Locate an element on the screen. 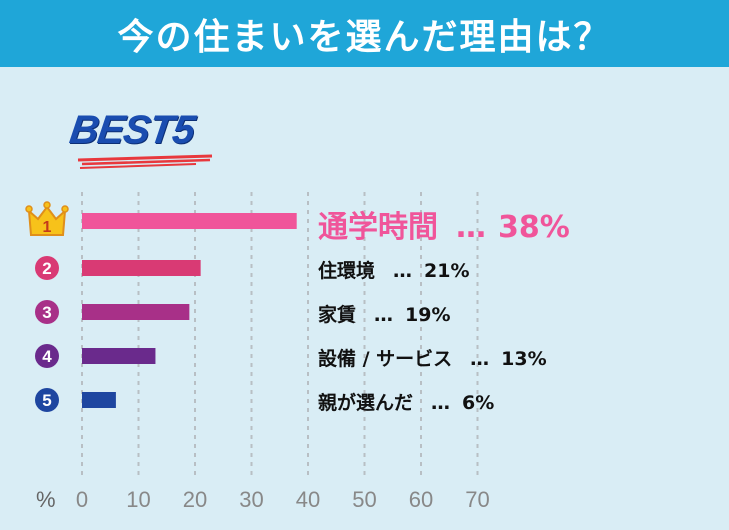 The image size is (729, 530). category-label-row: 家賃 … 19% is located at coordinates (384, 313).